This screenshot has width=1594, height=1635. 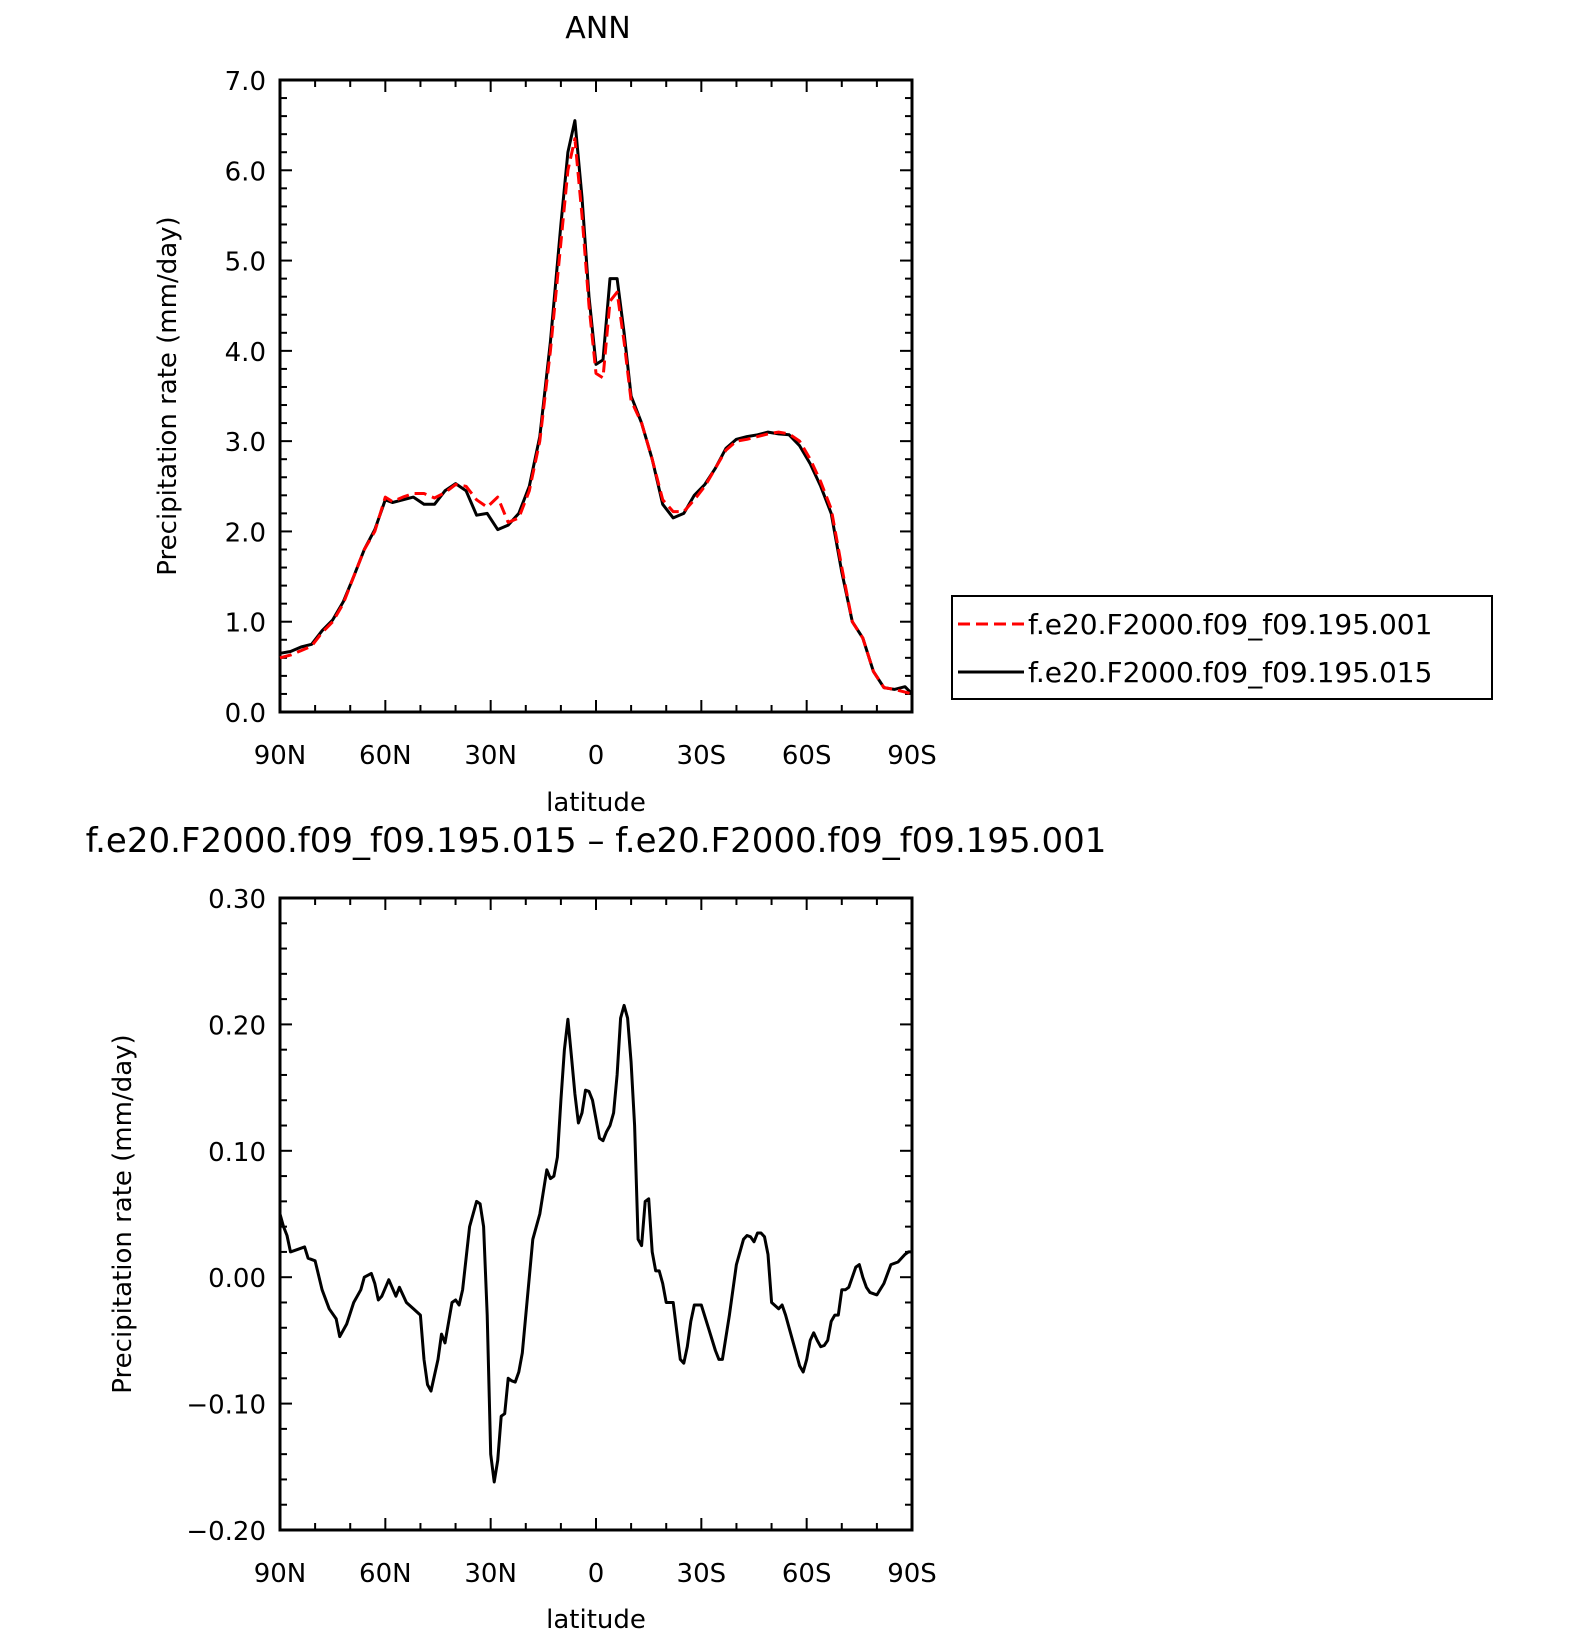 I want to click on top-y-tick-label: 7.0, so click(x=245, y=82).